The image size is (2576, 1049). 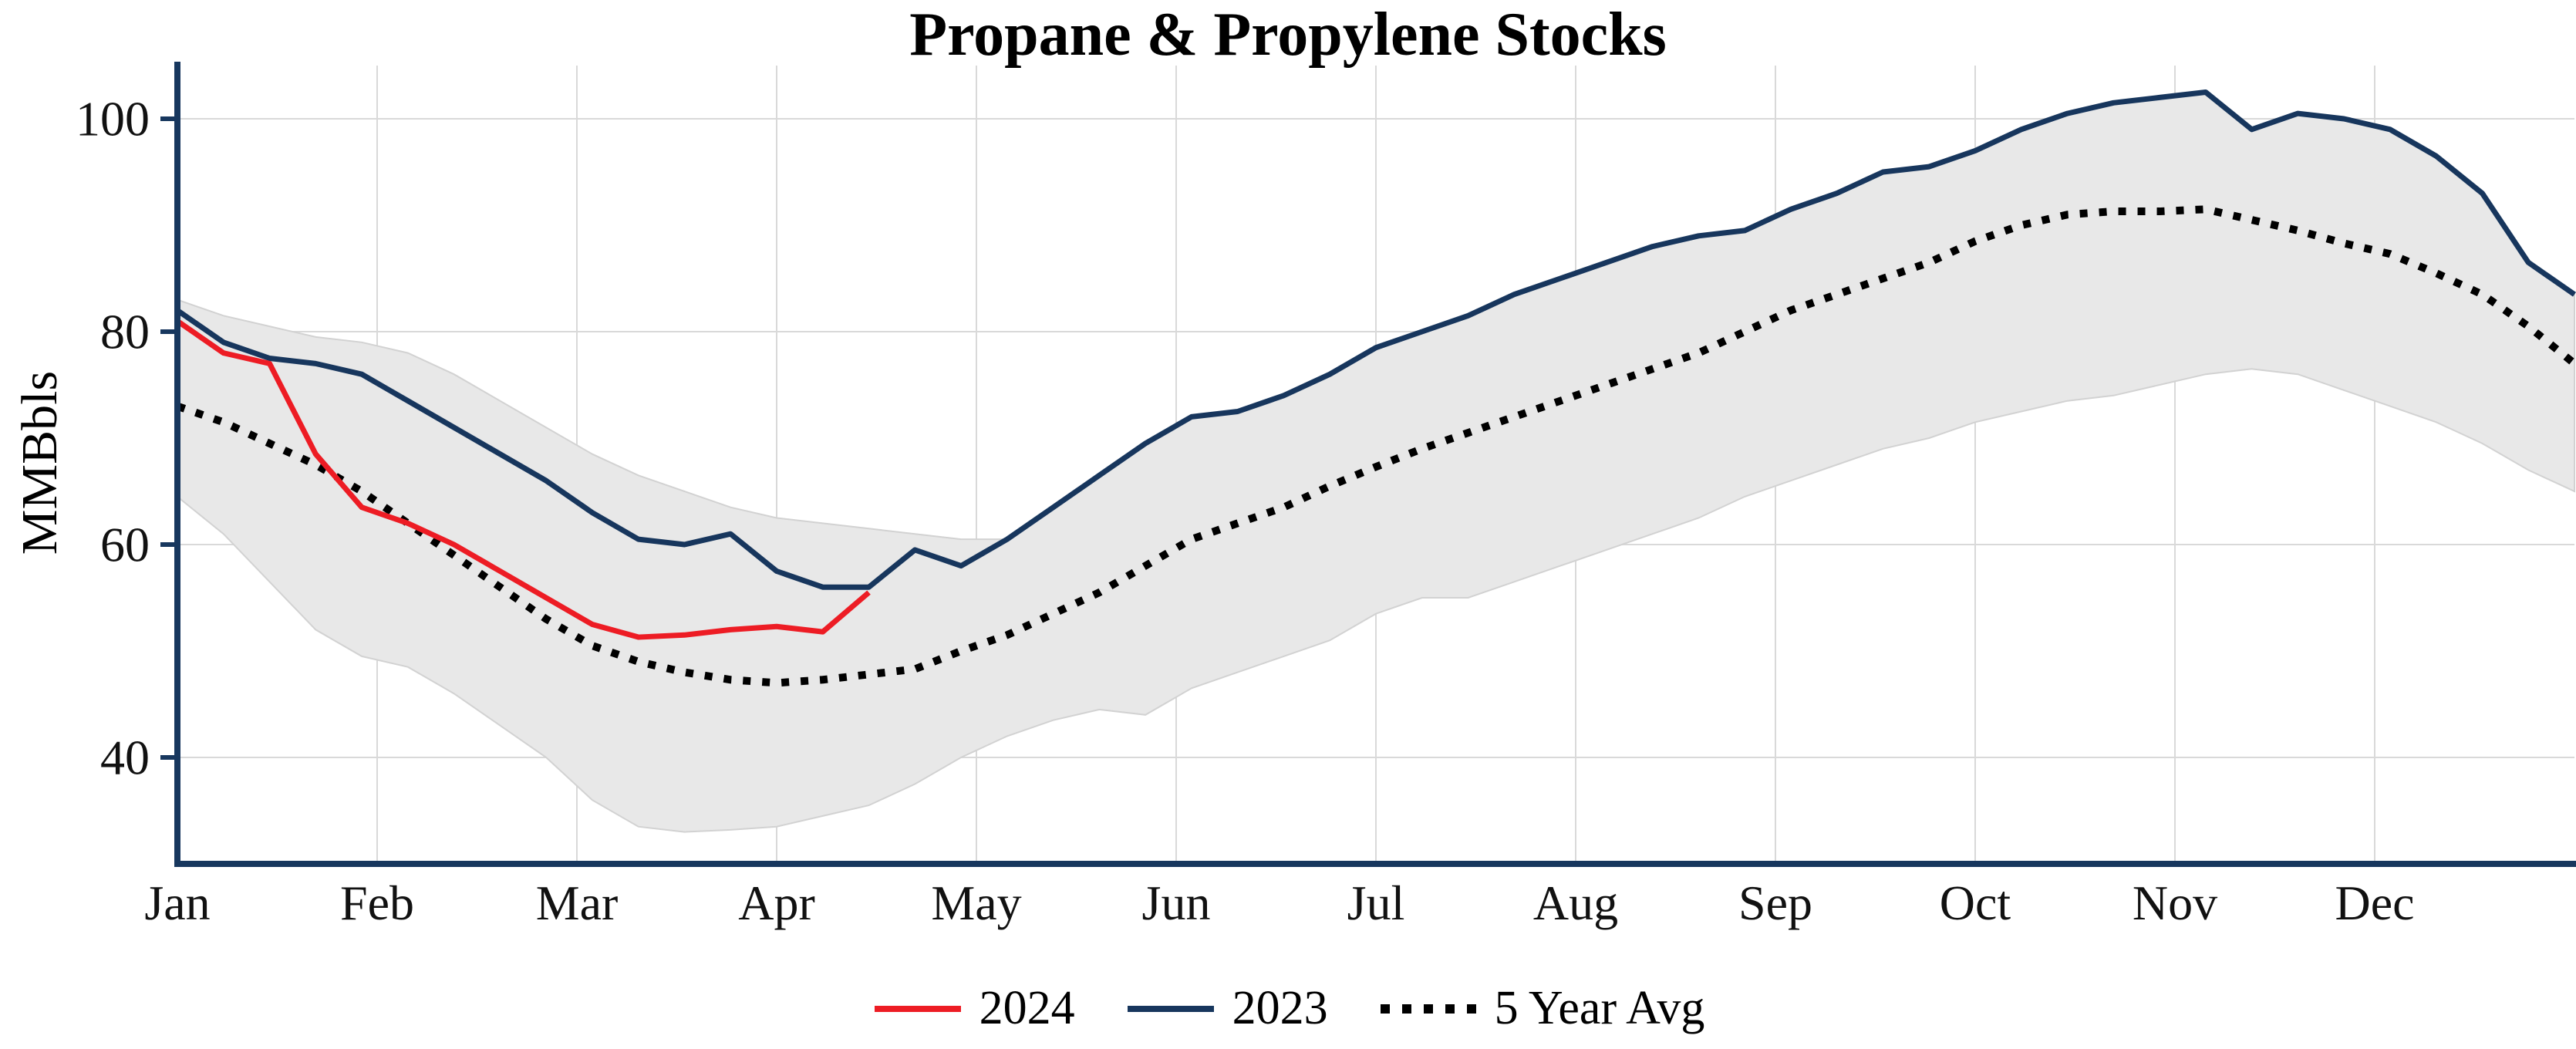 What do you see at coordinates (2374, 902) in the screenshot?
I see `x-tick-label: Dec` at bounding box center [2374, 902].